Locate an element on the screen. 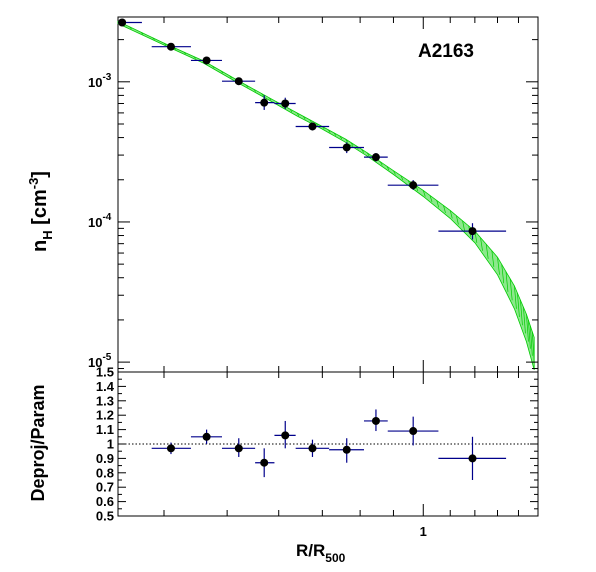 This screenshot has width=596, height=572. y-tick-label: 10⁻³ is located at coordinates (100, 81).